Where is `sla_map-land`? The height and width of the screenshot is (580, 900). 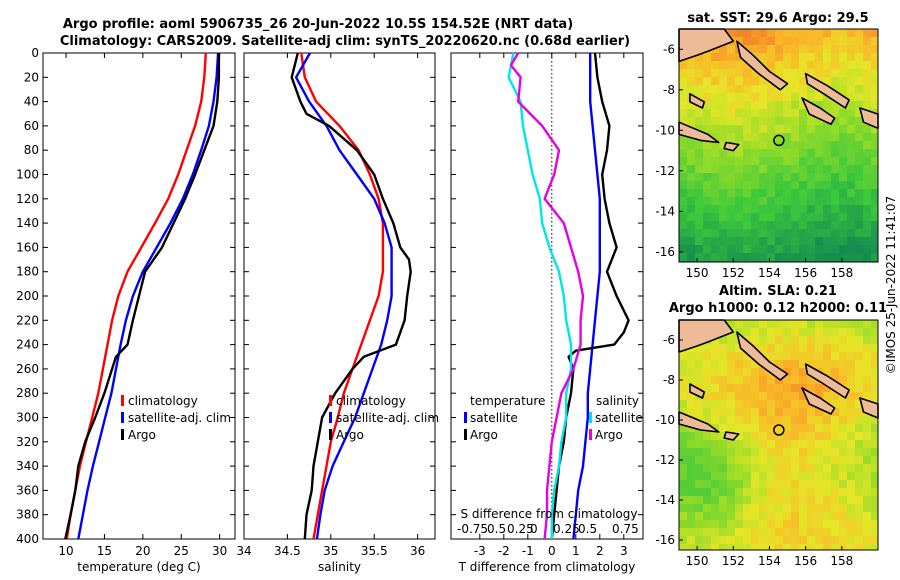 sla_map-land is located at coordinates (731, 436).